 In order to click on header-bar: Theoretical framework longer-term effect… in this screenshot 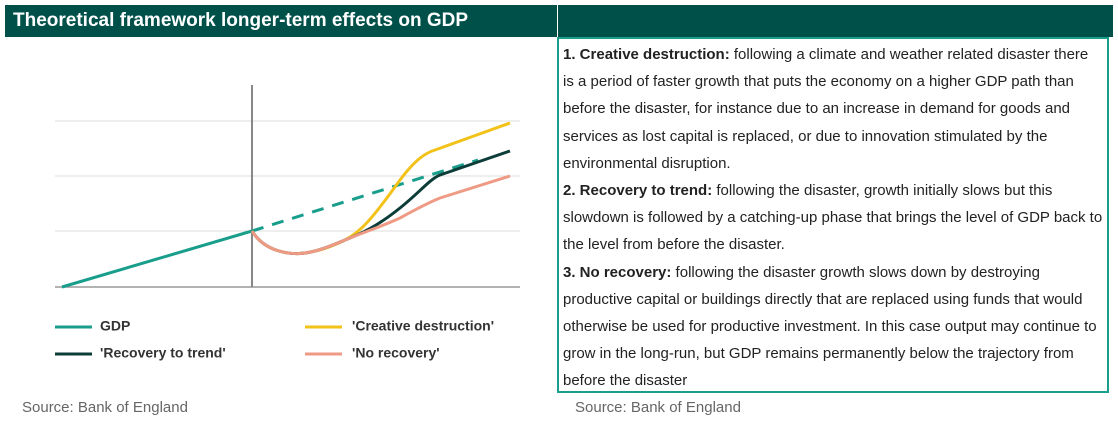, I will do `click(281, 21)`.